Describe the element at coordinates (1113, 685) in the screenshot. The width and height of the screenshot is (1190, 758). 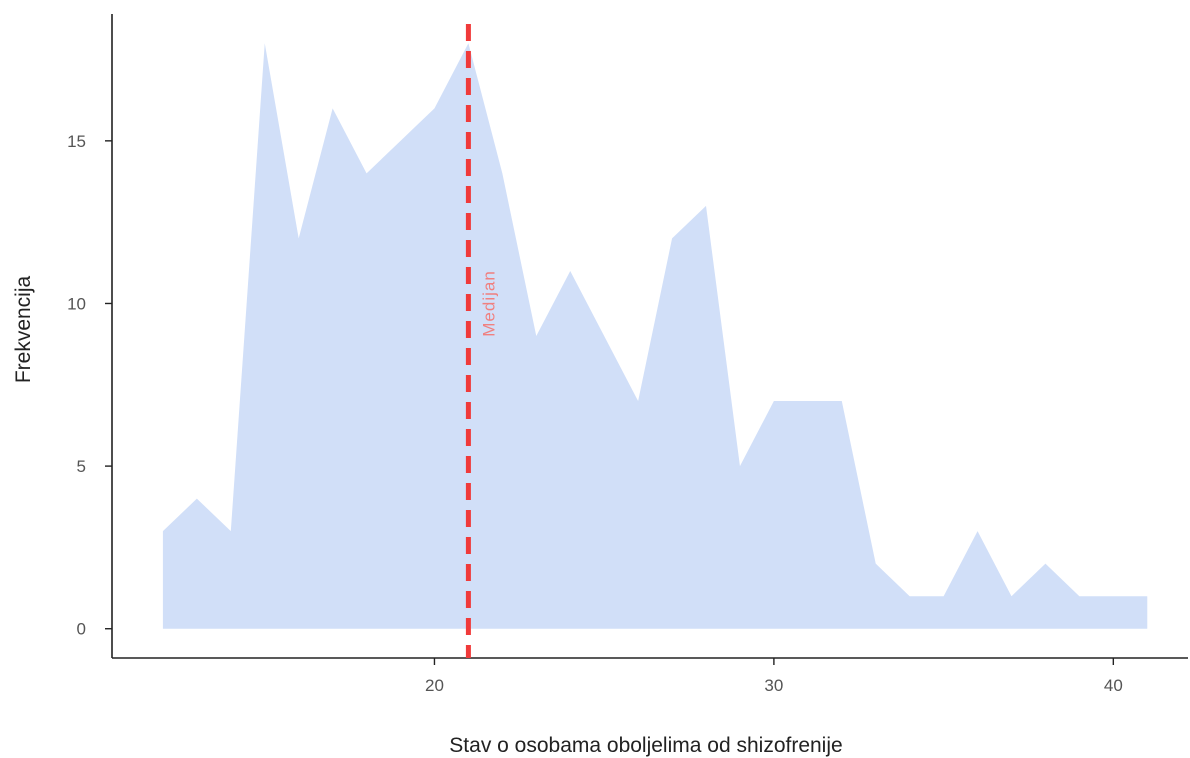
I see `x-tick-label: 40` at that location.